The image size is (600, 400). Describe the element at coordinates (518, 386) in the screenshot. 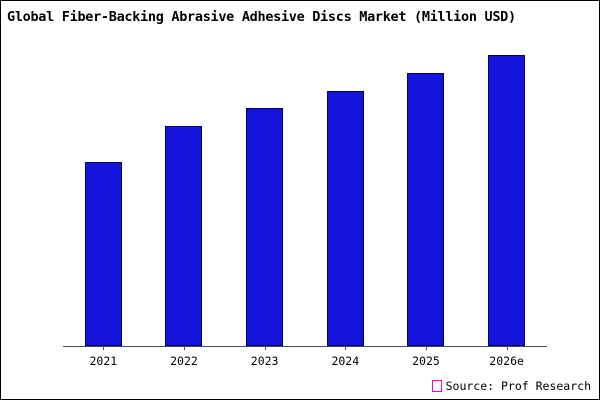

I see `source-label: Source: Prof Research` at that location.